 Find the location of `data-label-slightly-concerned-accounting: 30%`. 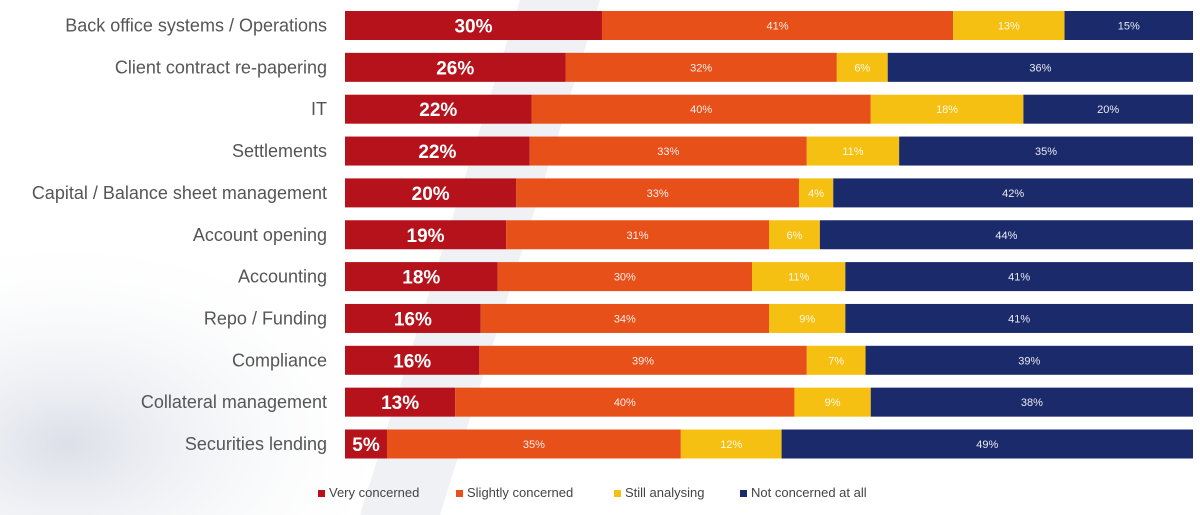

data-label-slightly-concerned-accounting: 30% is located at coordinates (625, 278).